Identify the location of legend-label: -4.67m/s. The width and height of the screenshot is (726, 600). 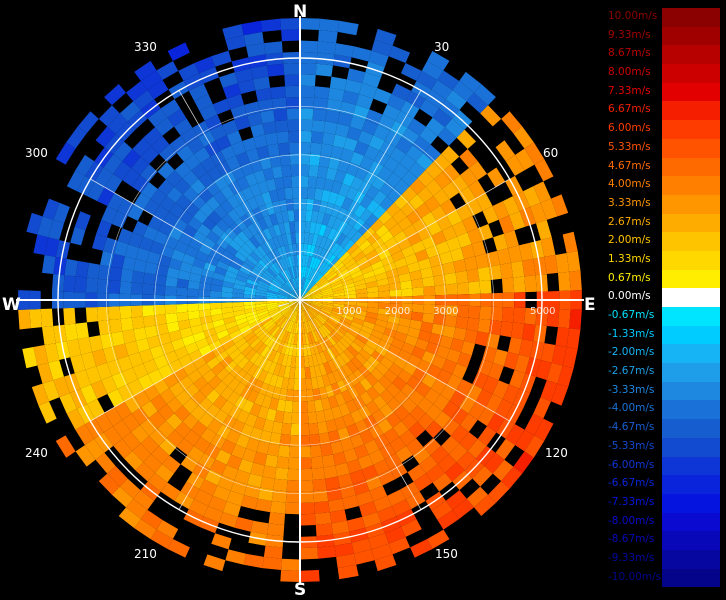
(631, 427).